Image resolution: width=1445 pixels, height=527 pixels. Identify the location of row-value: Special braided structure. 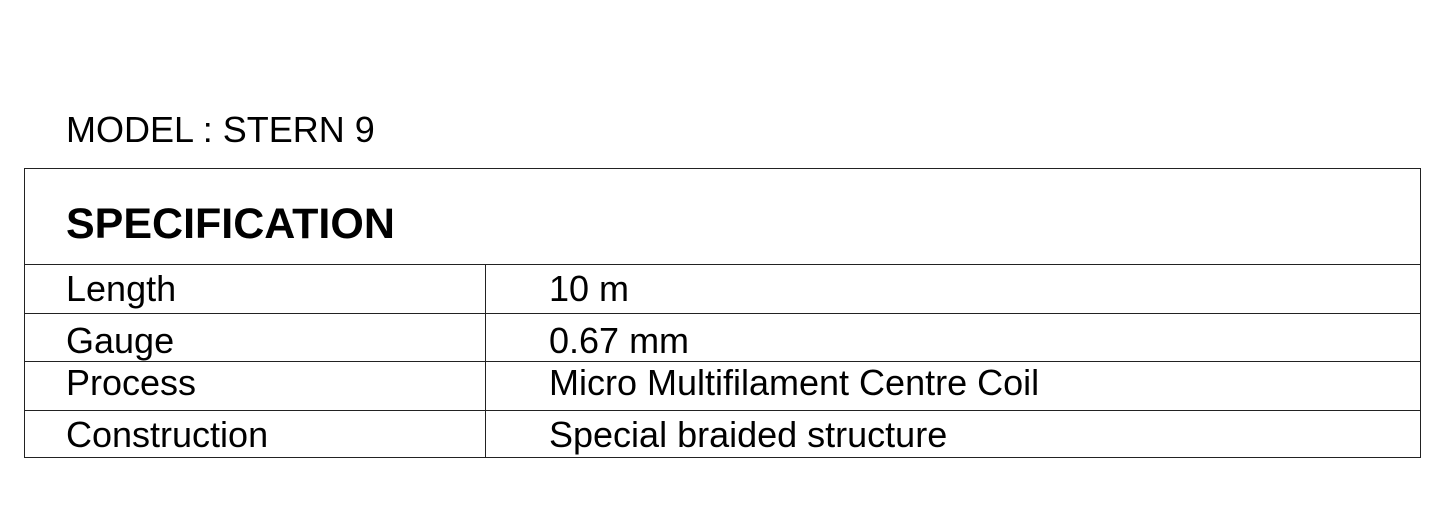
(748, 434).